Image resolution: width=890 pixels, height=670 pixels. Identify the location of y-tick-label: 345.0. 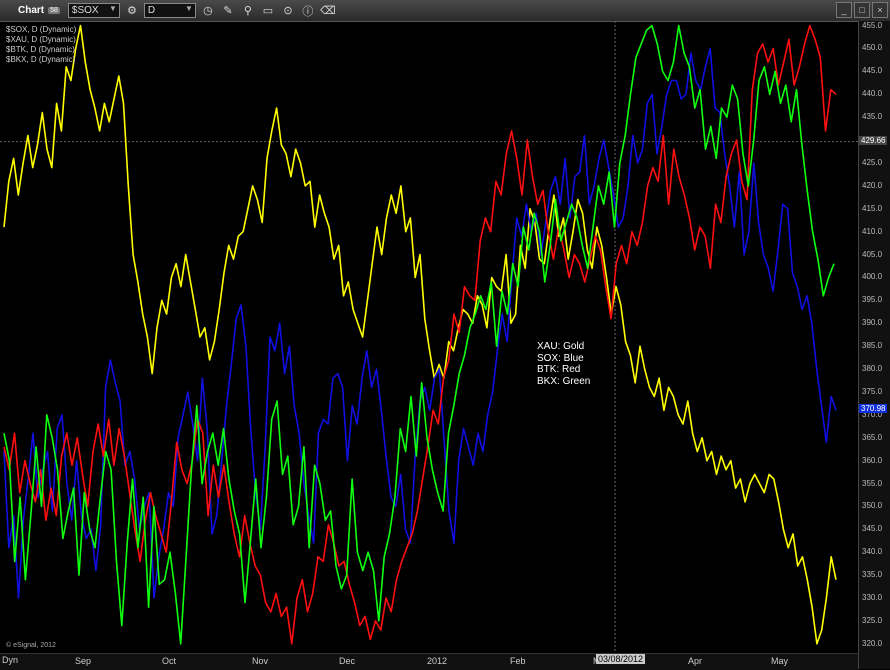
(872, 529).